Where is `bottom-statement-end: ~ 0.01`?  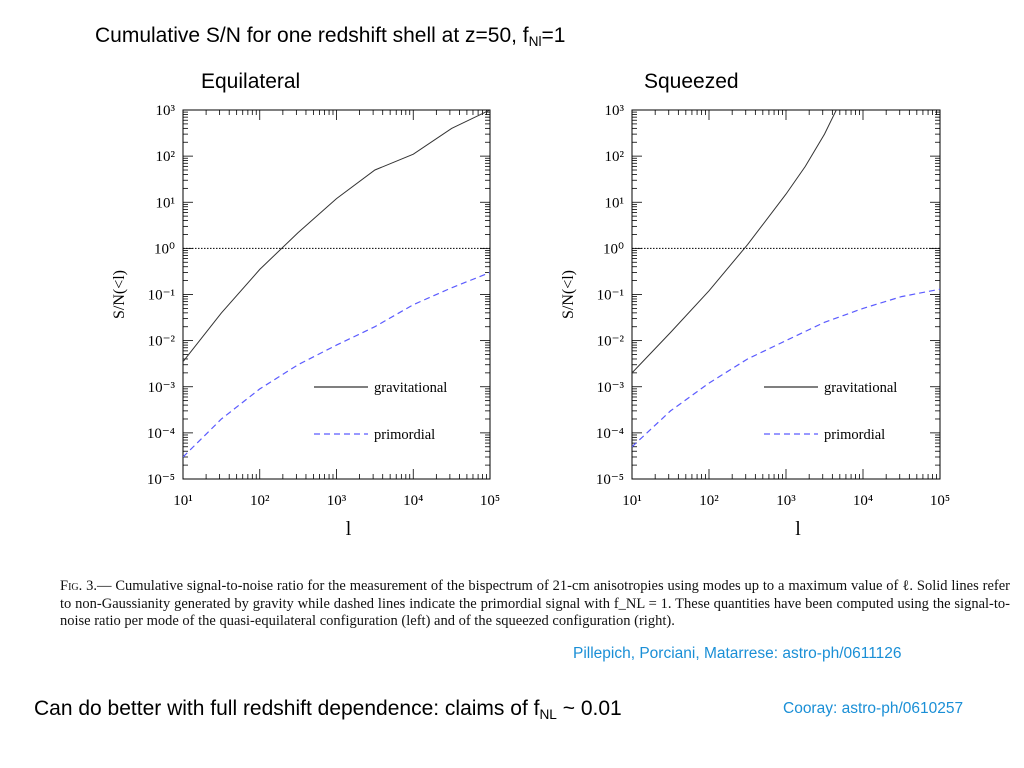 bottom-statement-end: ~ 0.01 is located at coordinates (589, 708).